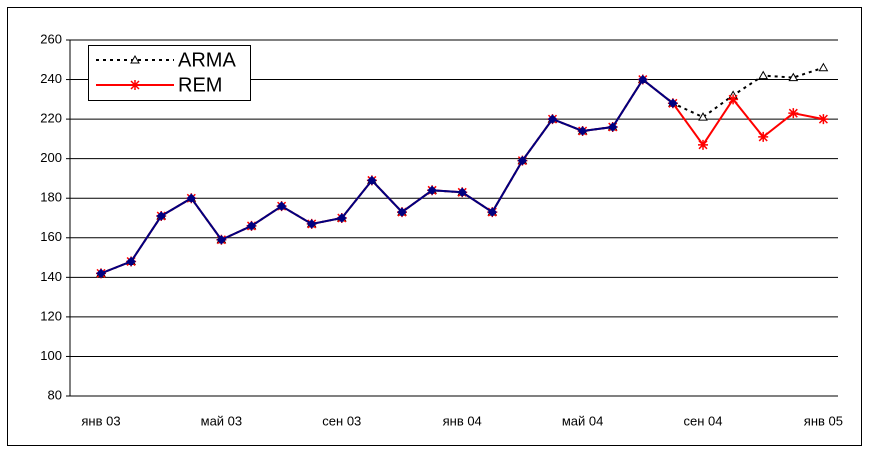 The height and width of the screenshot is (459, 870). Describe the element at coordinates (51, 355) in the screenshot. I see `y-tick-label: 100` at that location.